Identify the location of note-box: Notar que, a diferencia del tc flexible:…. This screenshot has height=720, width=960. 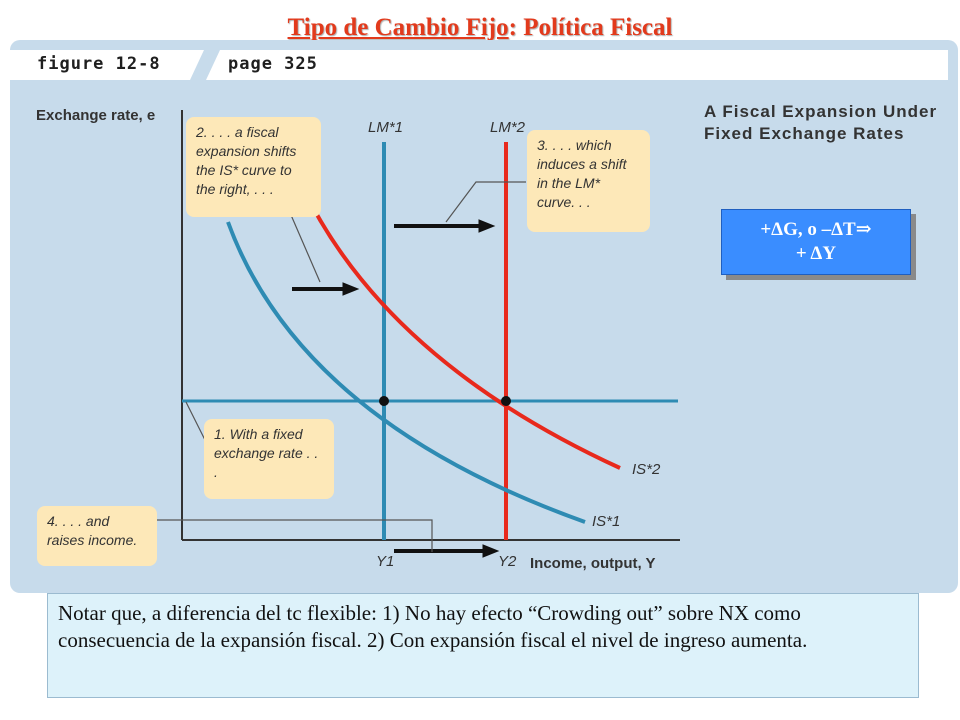
(483, 645).